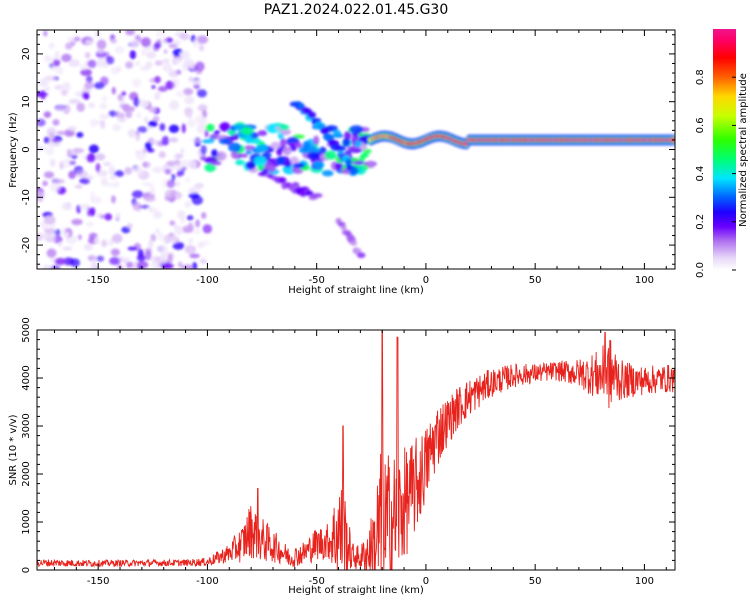 The height and width of the screenshot is (600, 750). Describe the element at coordinates (26, 101) in the screenshot. I see `y-tick-label: 10` at that location.